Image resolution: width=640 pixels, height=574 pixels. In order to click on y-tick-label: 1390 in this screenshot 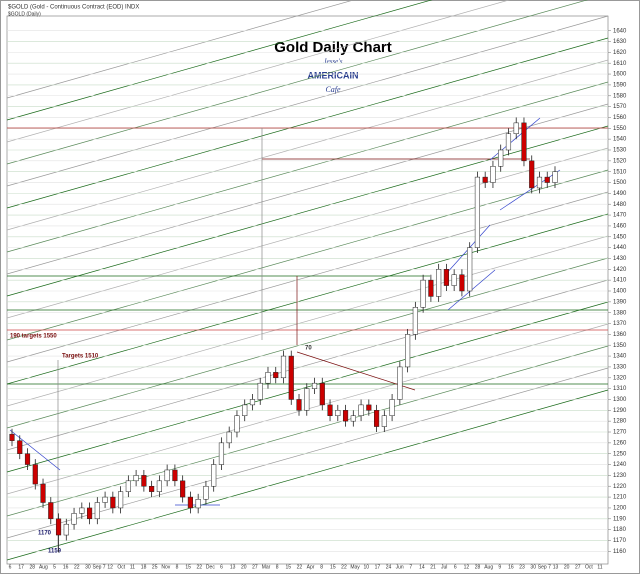, I will do `click(620, 302)`.